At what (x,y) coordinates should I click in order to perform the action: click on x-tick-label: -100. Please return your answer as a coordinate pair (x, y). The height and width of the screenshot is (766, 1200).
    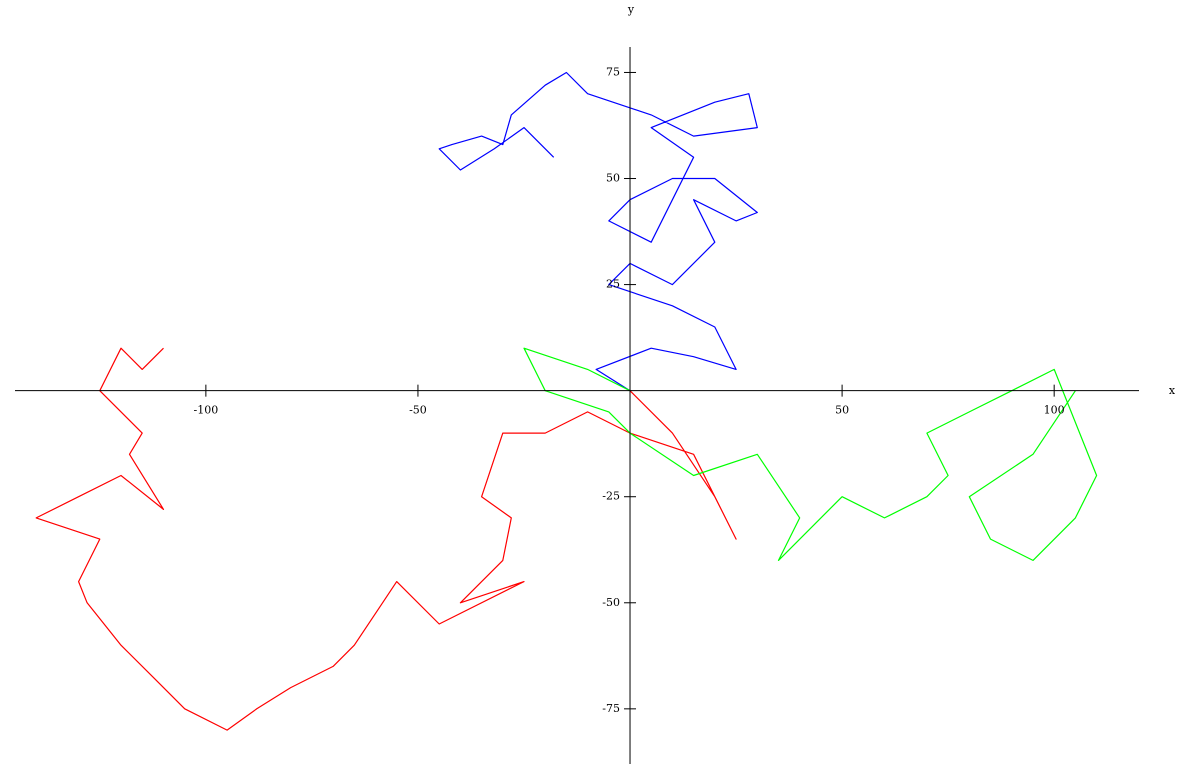
    Looking at the image, I should click on (206, 410).